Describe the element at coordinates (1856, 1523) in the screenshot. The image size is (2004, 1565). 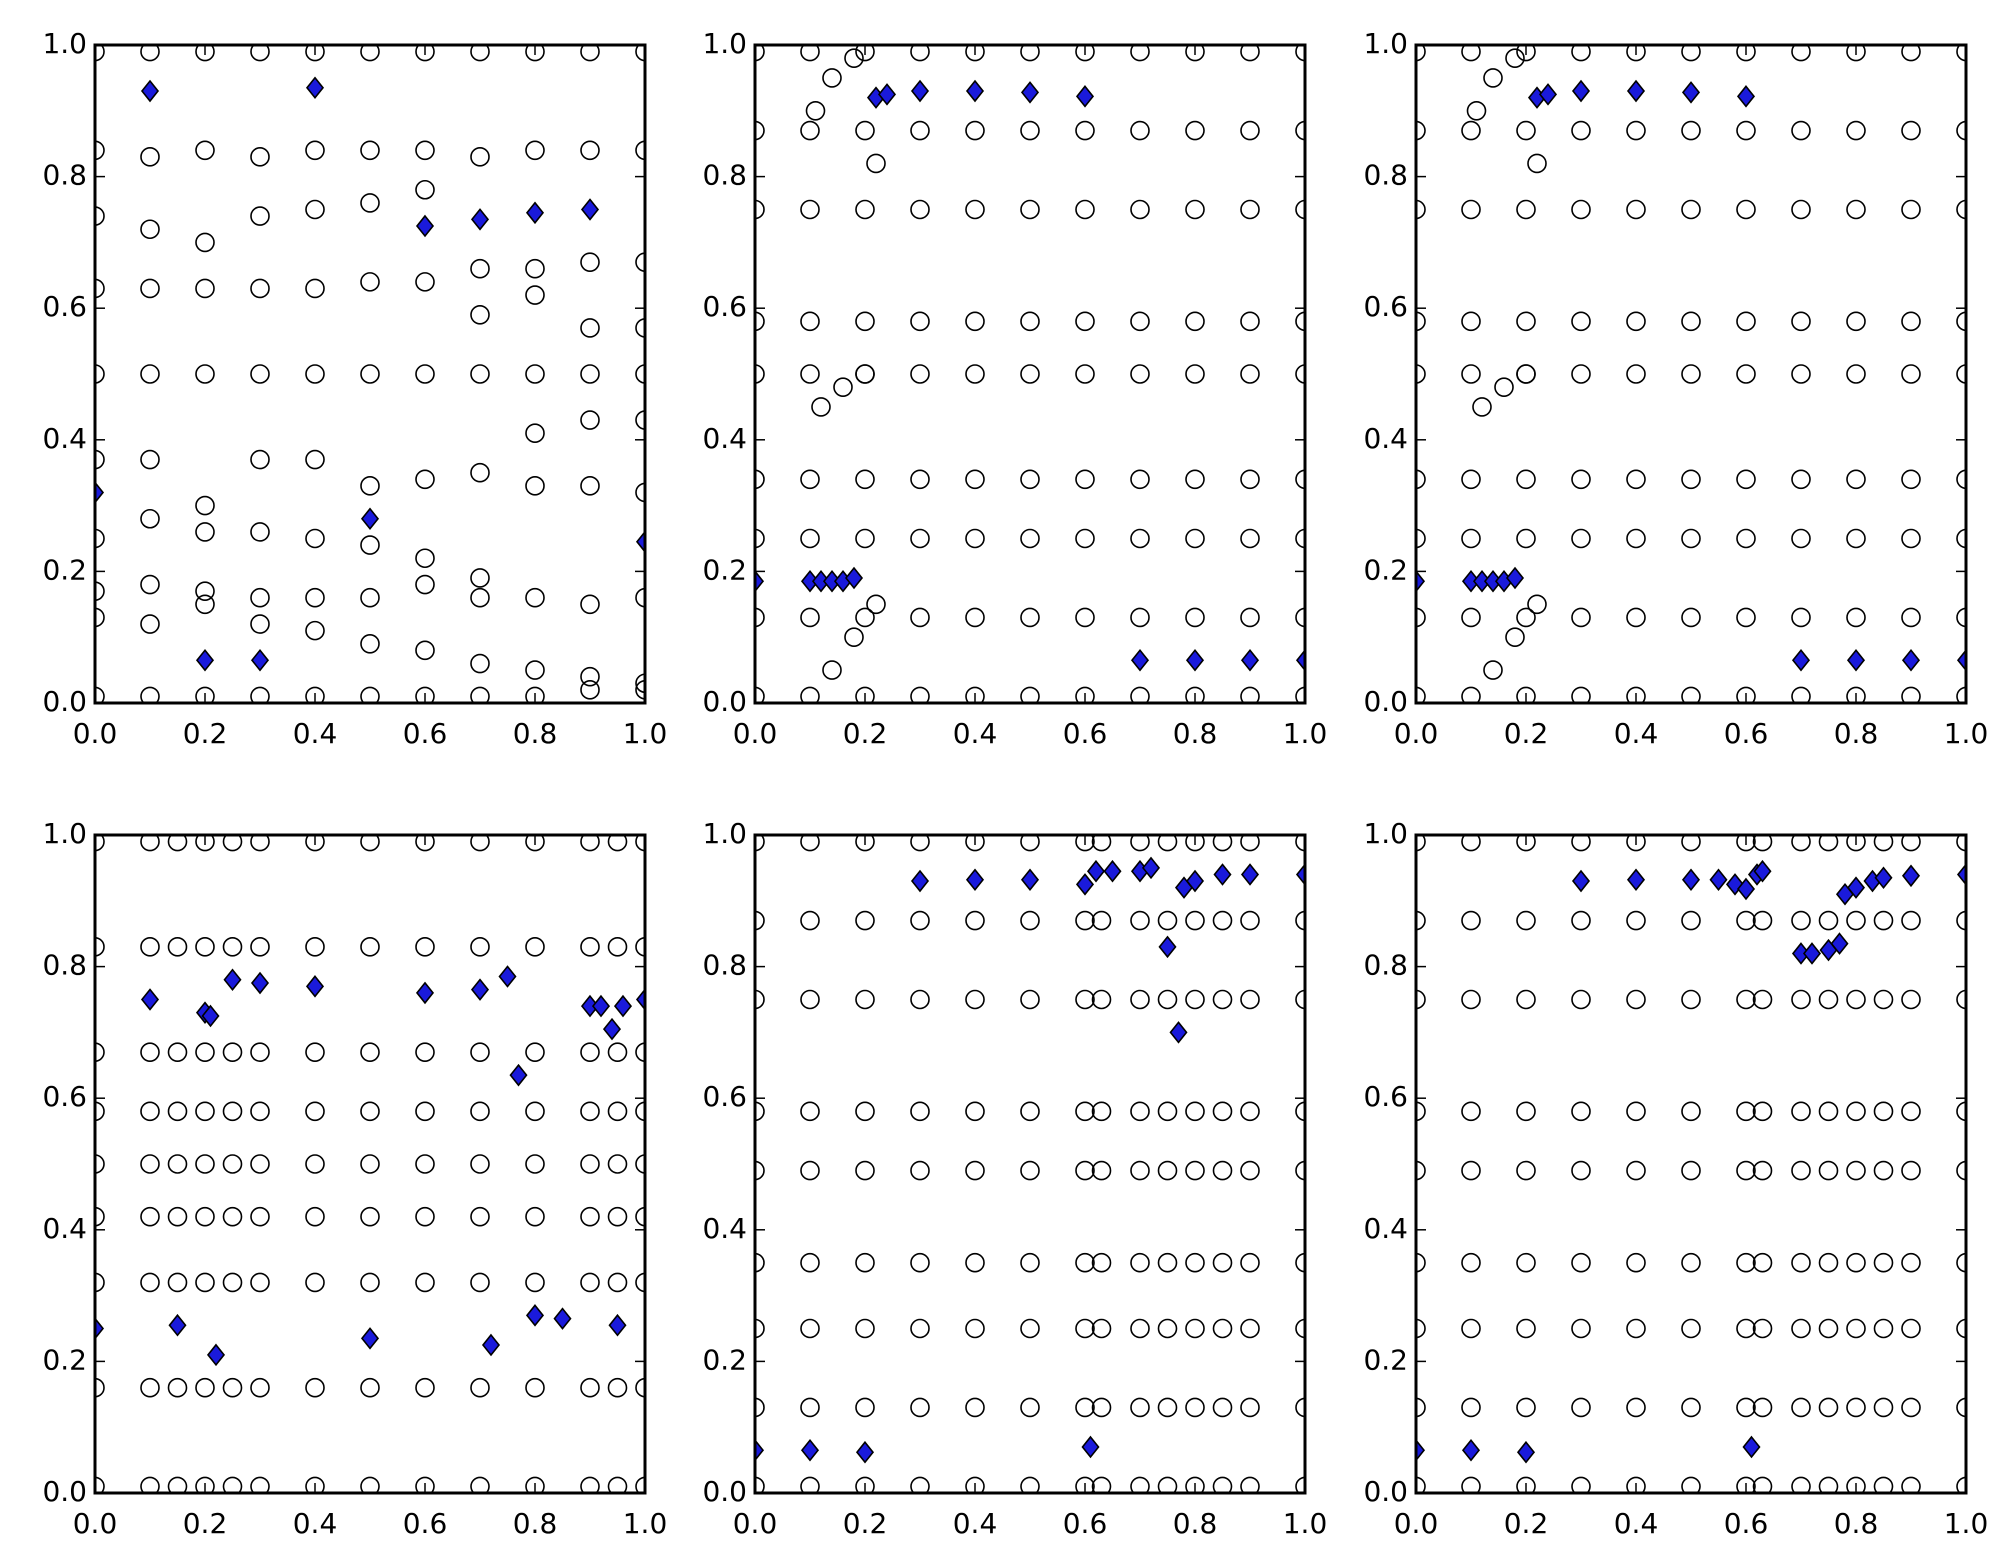
I see `x-tick-label: 0.8` at that location.